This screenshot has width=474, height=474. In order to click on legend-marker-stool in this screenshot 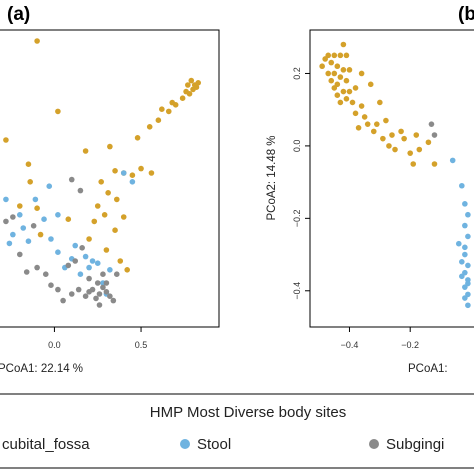, I will do `click(185, 444)`.